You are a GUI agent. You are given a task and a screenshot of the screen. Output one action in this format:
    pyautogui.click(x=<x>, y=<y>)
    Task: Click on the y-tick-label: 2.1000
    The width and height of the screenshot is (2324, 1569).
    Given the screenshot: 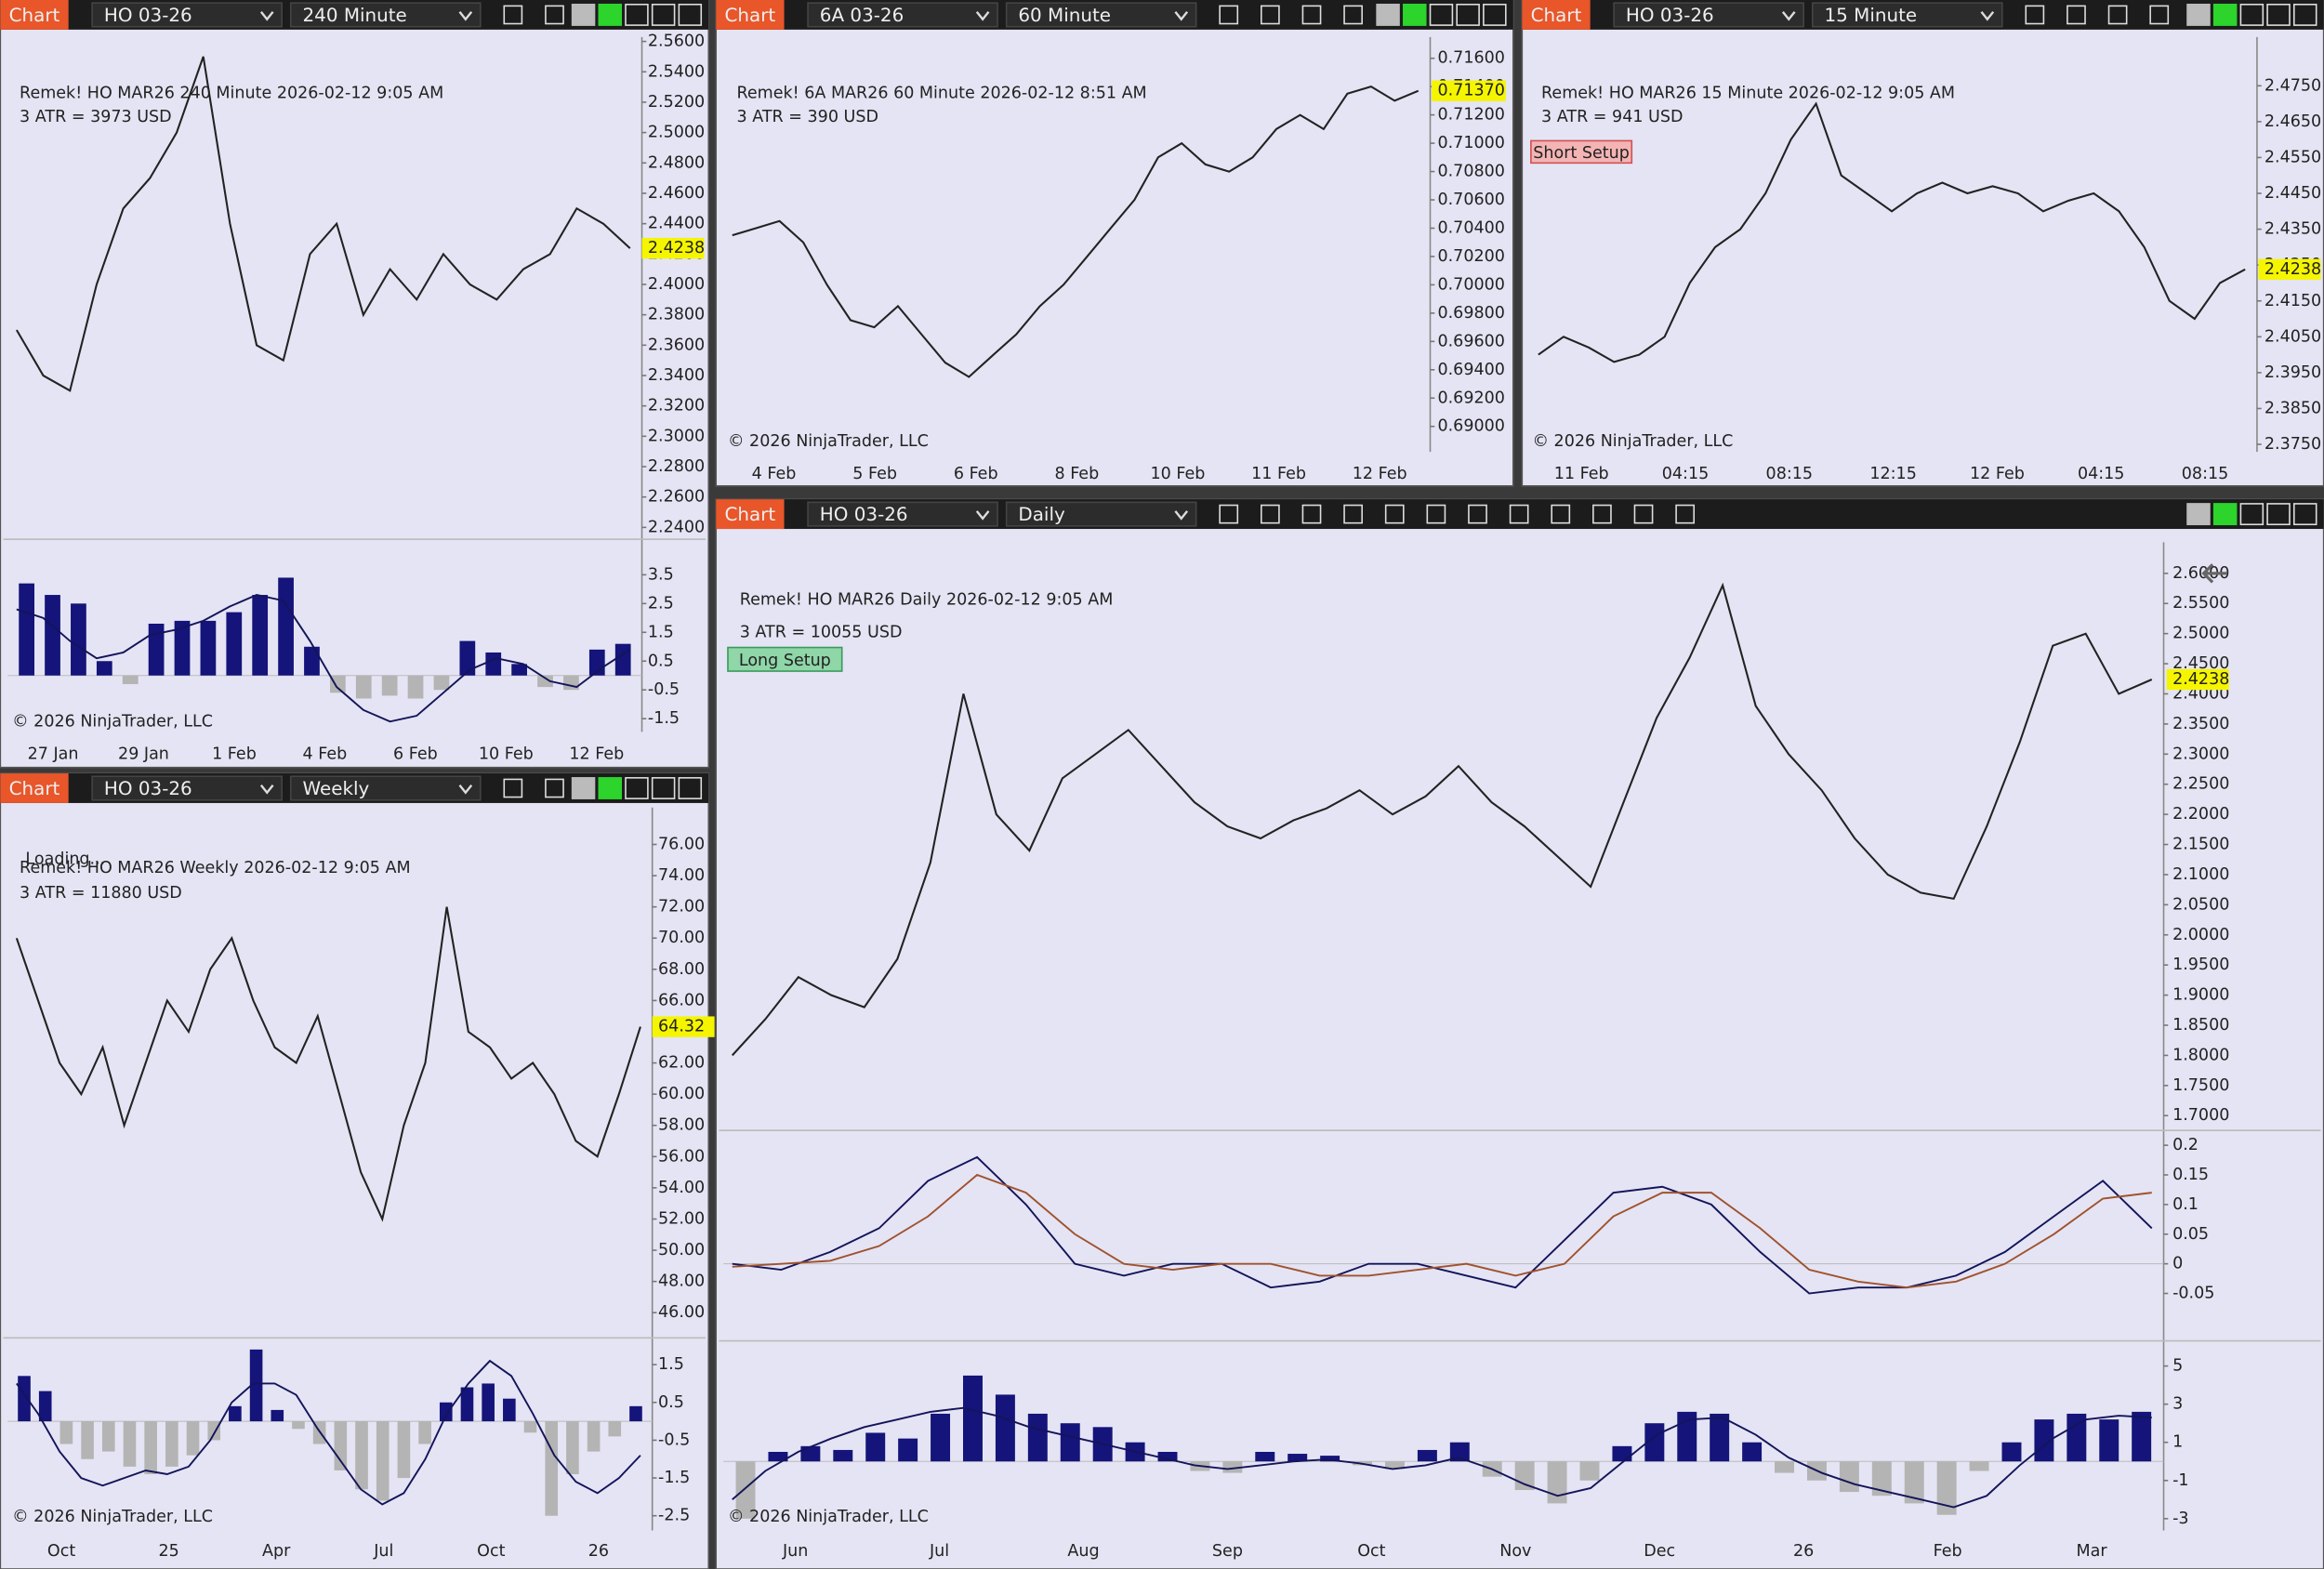 What is the action you would take?
    pyautogui.click(x=2200, y=874)
    